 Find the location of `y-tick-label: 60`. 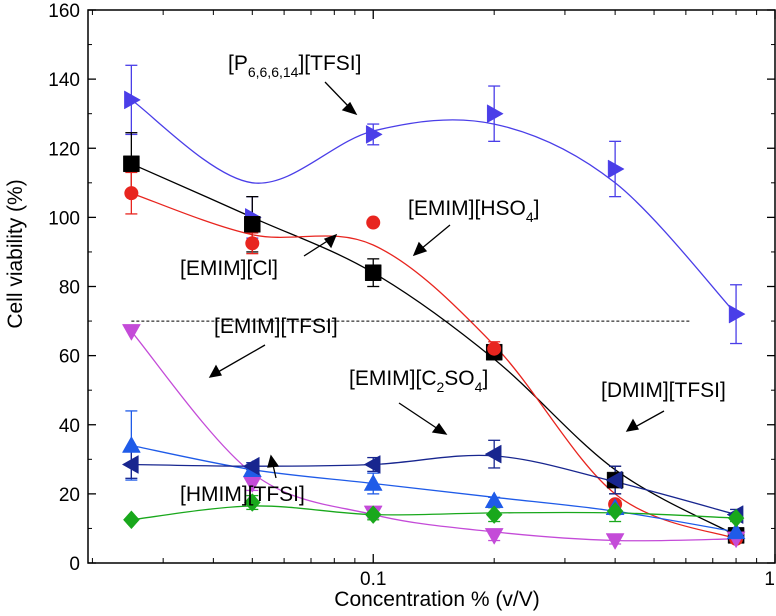

y-tick-label: 60 is located at coordinates (69, 357).